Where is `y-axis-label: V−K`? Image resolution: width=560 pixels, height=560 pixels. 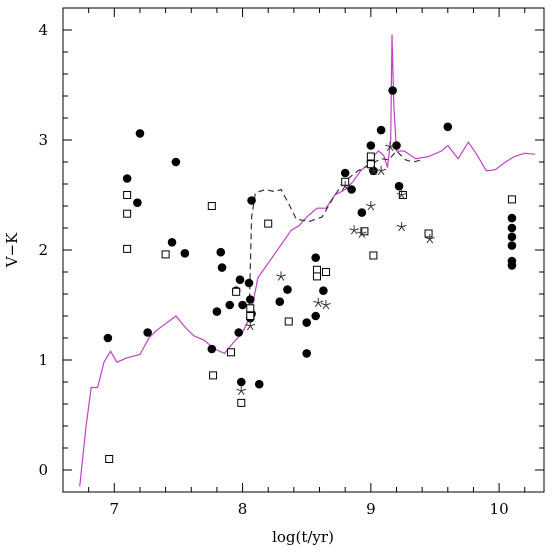 y-axis-label: V−K is located at coordinates (12, 250).